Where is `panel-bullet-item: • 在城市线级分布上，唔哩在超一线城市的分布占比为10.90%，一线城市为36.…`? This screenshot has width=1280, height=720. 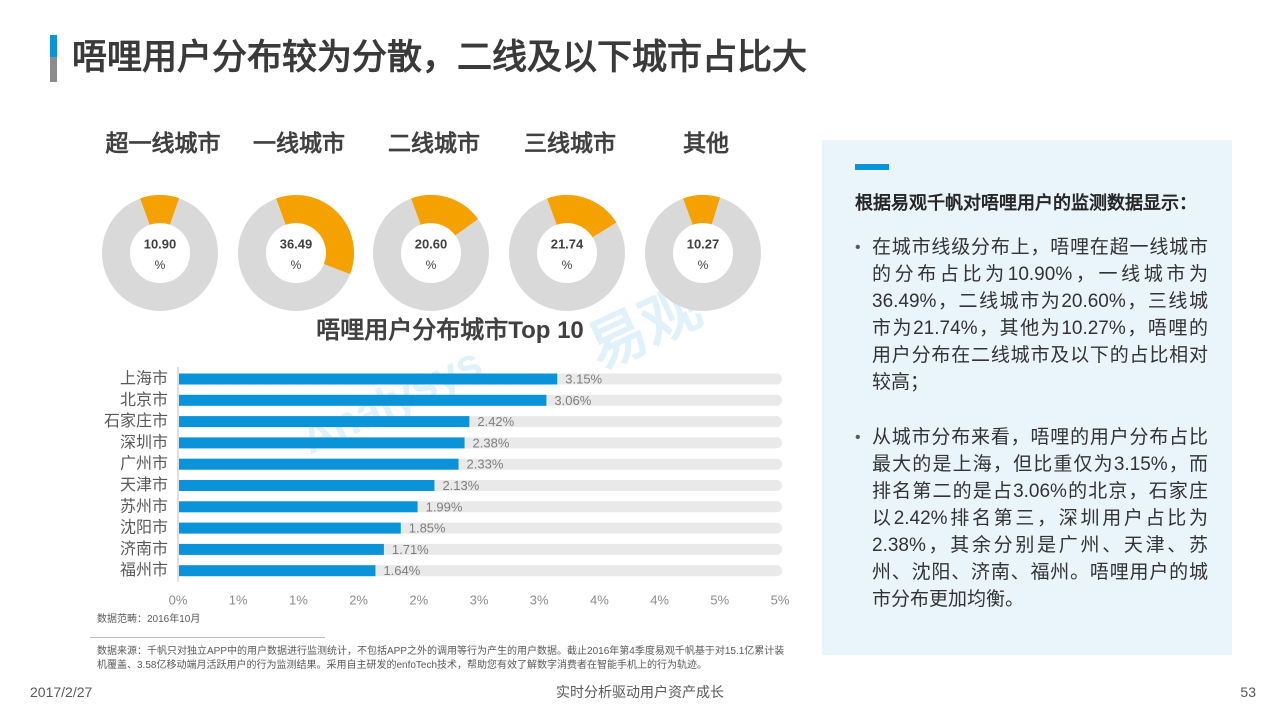
panel-bullet-item: • 在城市线级分布上，唔哩在超一线城市的分布占比为10.90%，一线城市为36.… is located at coordinates (1031, 315).